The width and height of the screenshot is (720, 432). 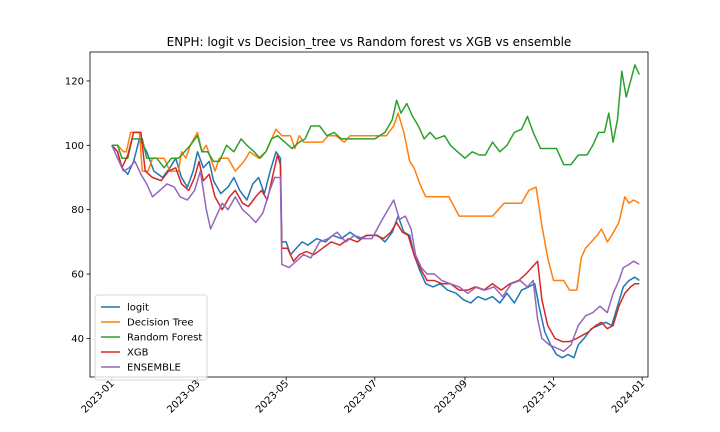 What do you see at coordinates (77, 339) in the screenshot?
I see `y-tick-label: 40` at bounding box center [77, 339].